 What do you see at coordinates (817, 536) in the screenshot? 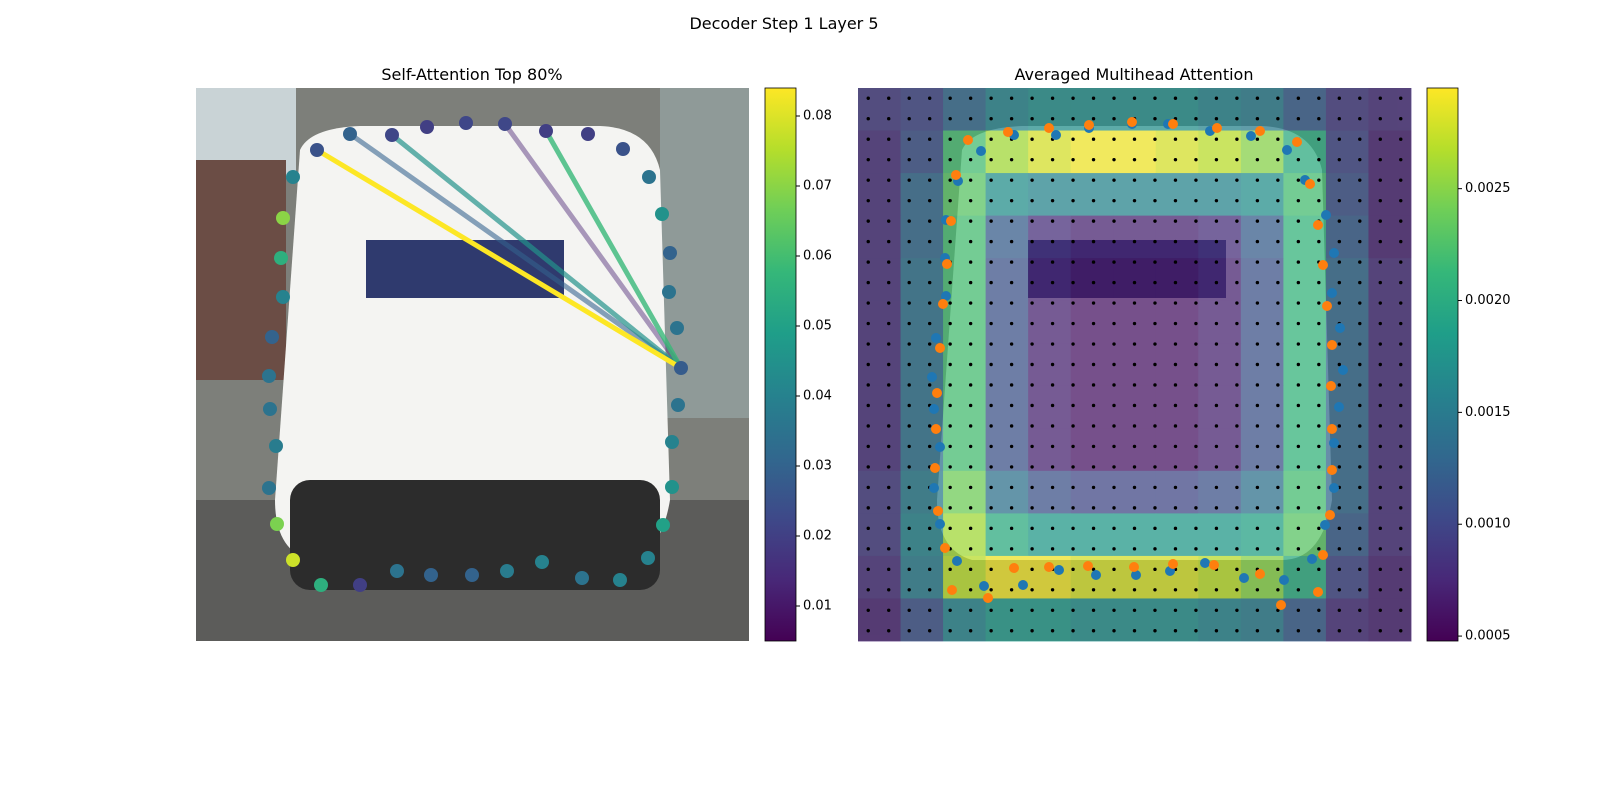
I see `colorbar-tick-label: 0.02` at bounding box center [817, 536].